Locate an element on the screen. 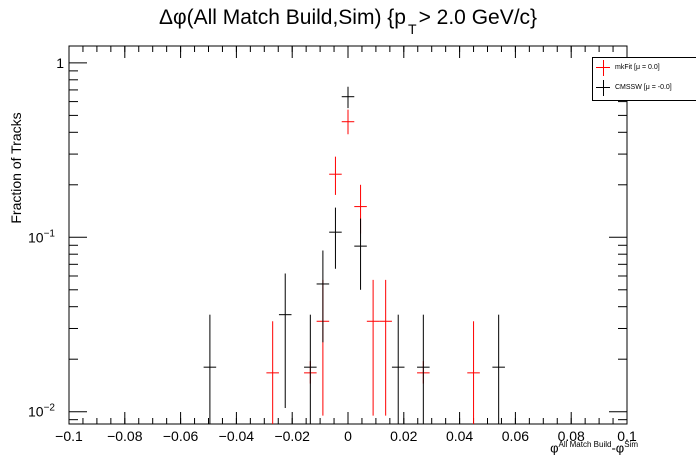 The height and width of the screenshot is (472, 696). legend-entry-cmssw: CMSSW [μ = -0.0] is located at coordinates (644, 88).